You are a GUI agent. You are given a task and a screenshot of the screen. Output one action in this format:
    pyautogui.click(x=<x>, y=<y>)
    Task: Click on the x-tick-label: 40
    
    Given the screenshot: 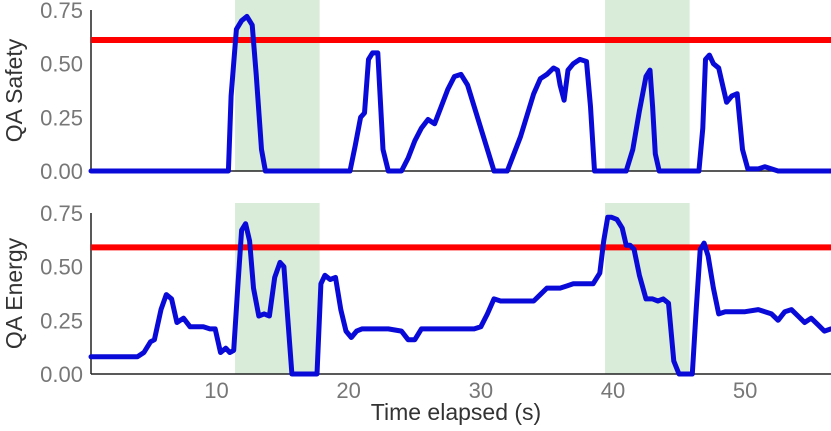 What is the action you would take?
    pyautogui.click(x=613, y=390)
    